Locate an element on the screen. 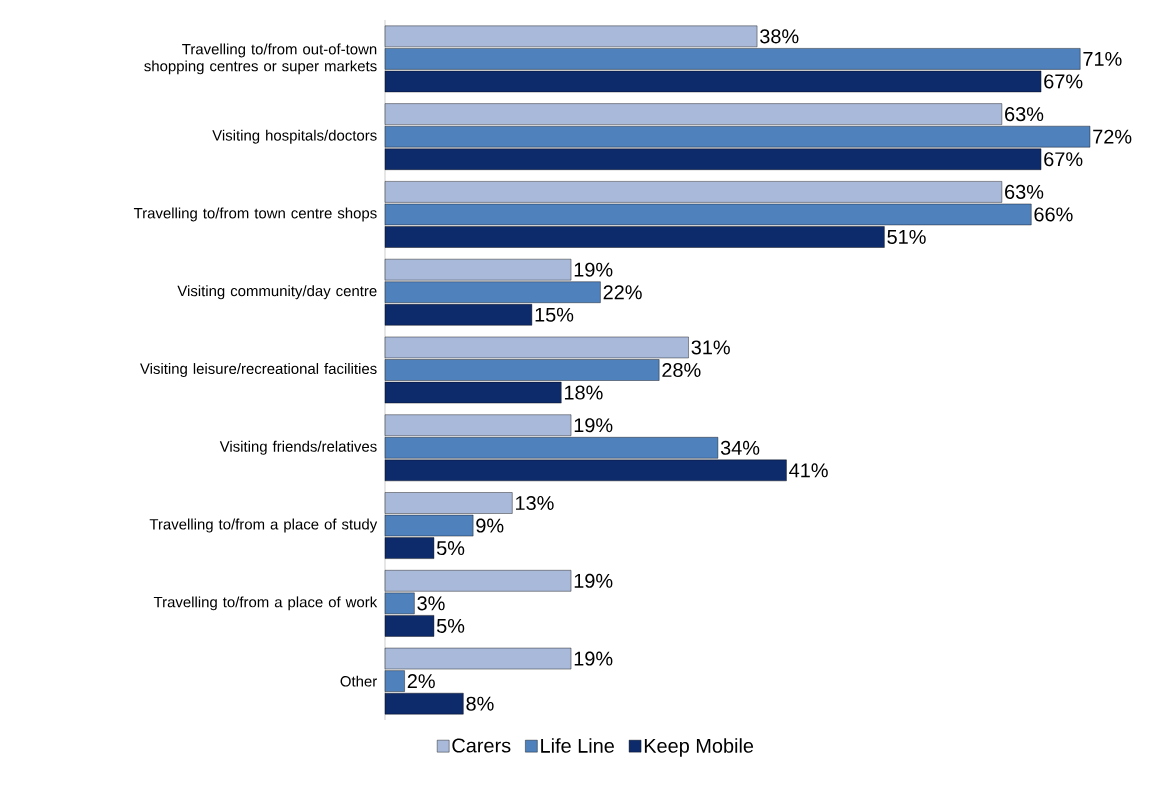 The width and height of the screenshot is (1159, 808). y-tick-label: Travelling to/from a place of study is located at coordinates (263, 525).